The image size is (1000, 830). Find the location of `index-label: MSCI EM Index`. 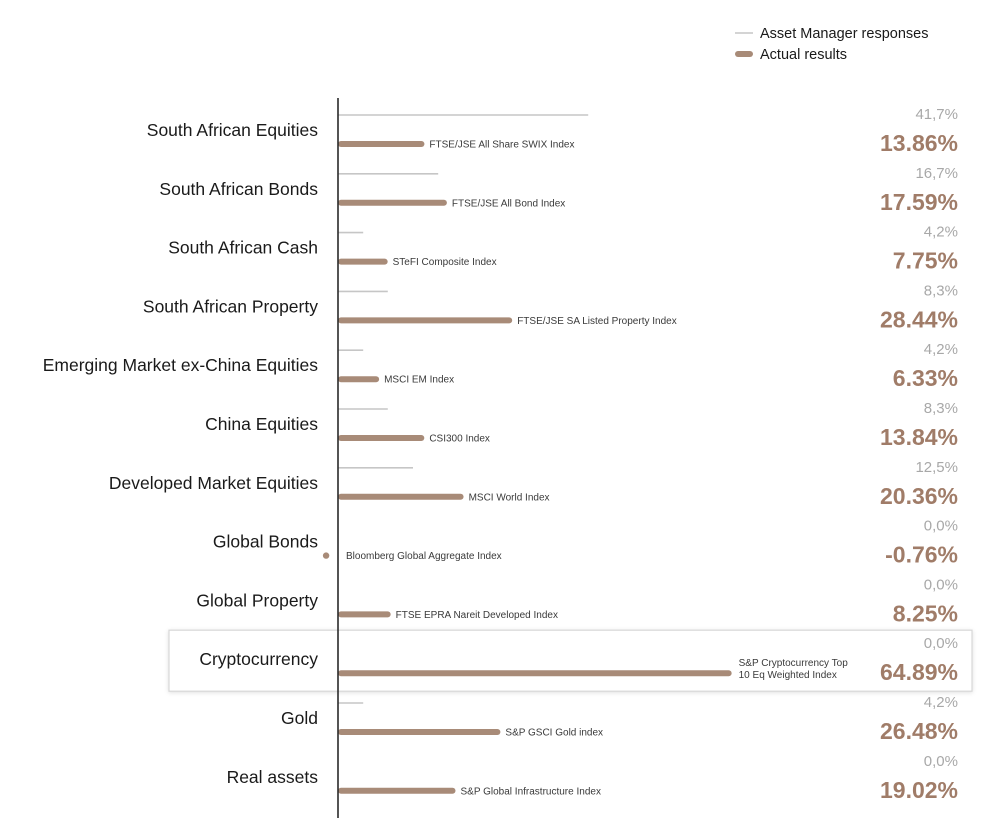

index-label: MSCI EM Index is located at coordinates (419, 380).